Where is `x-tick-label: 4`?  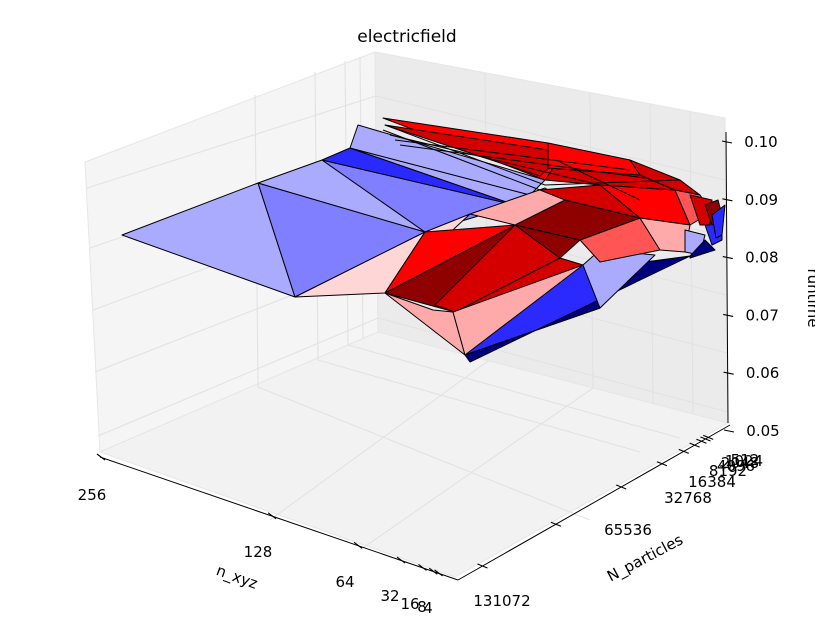
x-tick-label: 4 is located at coordinates (428, 607).